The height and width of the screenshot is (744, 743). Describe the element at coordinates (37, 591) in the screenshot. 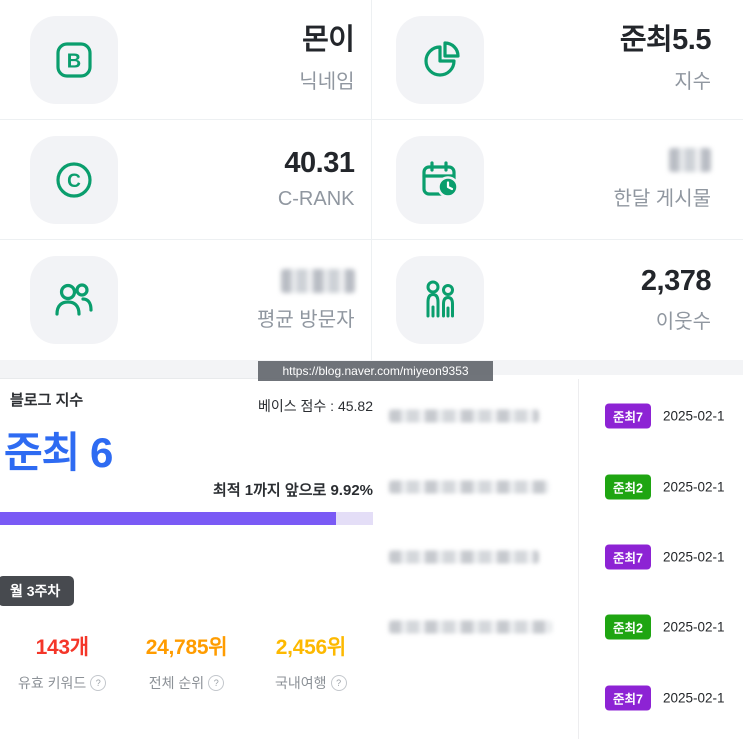

I see `week-badge: 월 3주차` at that location.